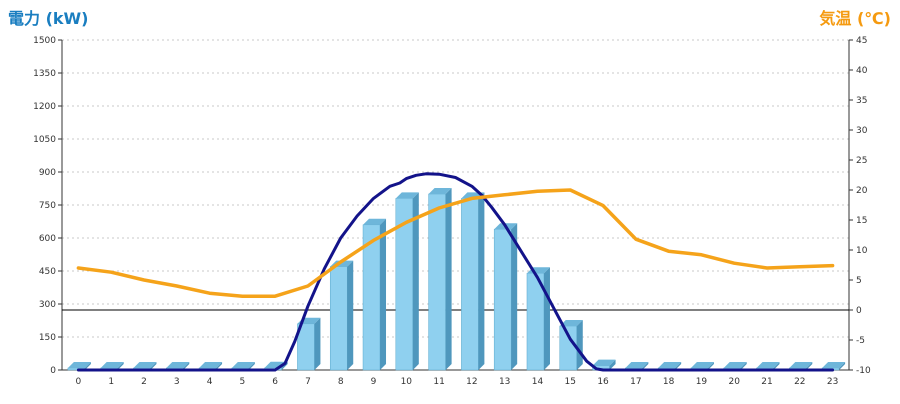 The height and width of the screenshot is (404, 900). Describe the element at coordinates (603, 382) in the screenshot. I see `x-tick-label: 16` at that location.